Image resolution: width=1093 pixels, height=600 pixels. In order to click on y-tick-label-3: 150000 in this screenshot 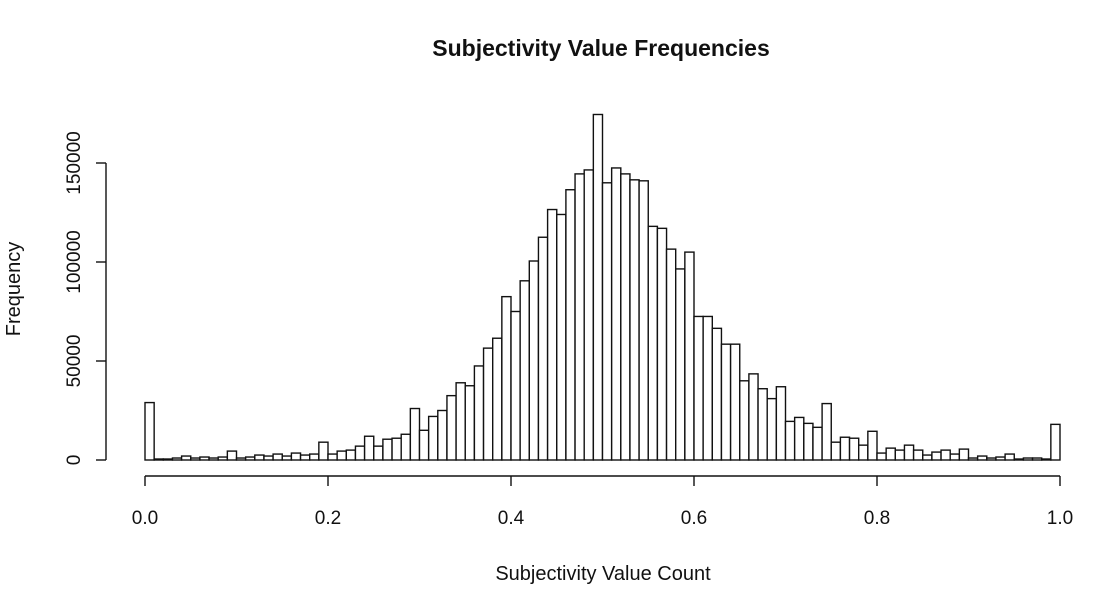, I will do `click(74, 162)`.